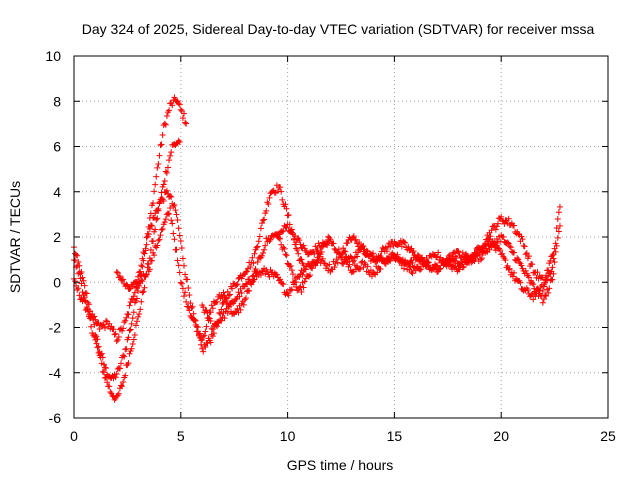 This screenshot has height=485, width=640. I want to click on x-axis-label: GPS time / hours, so click(340, 465).